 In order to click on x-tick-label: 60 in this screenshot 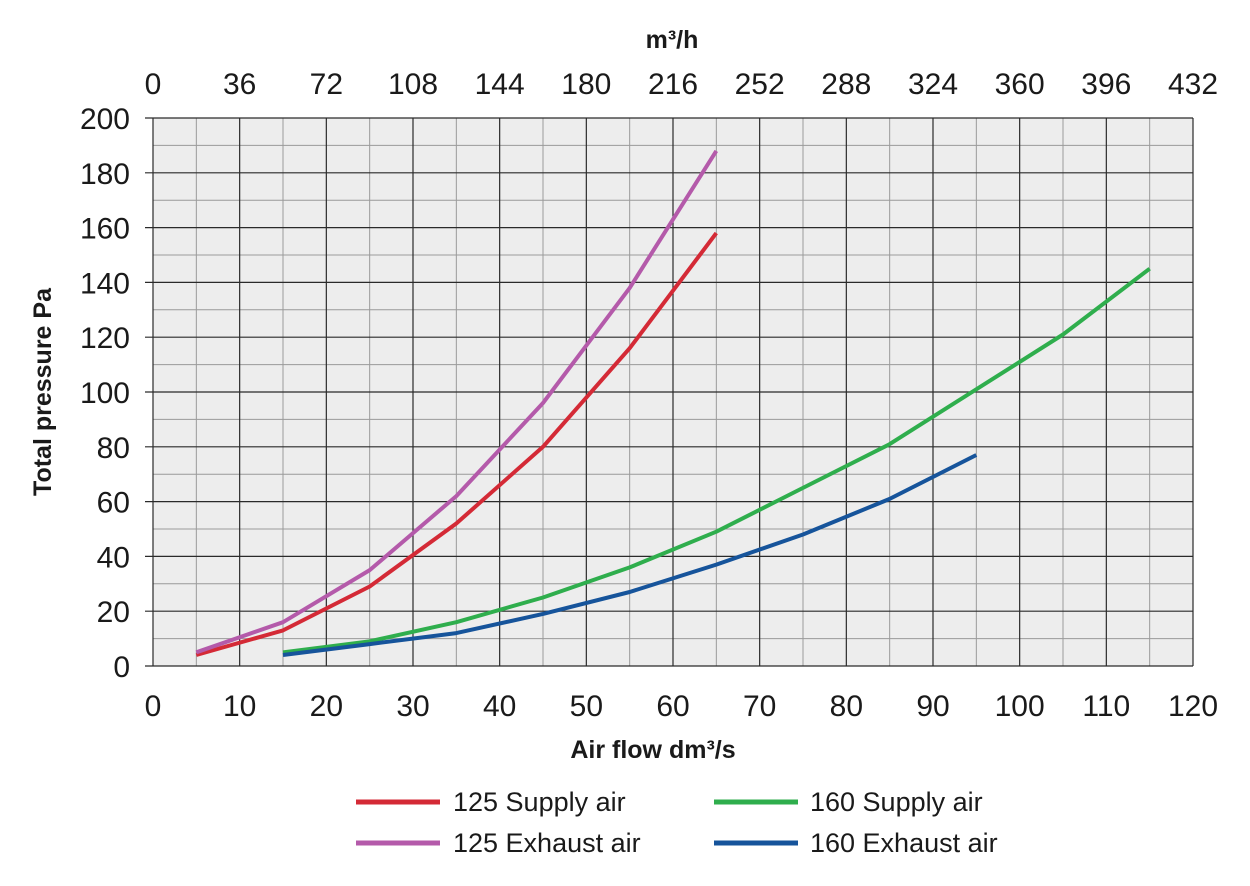, I will do `click(672, 706)`.